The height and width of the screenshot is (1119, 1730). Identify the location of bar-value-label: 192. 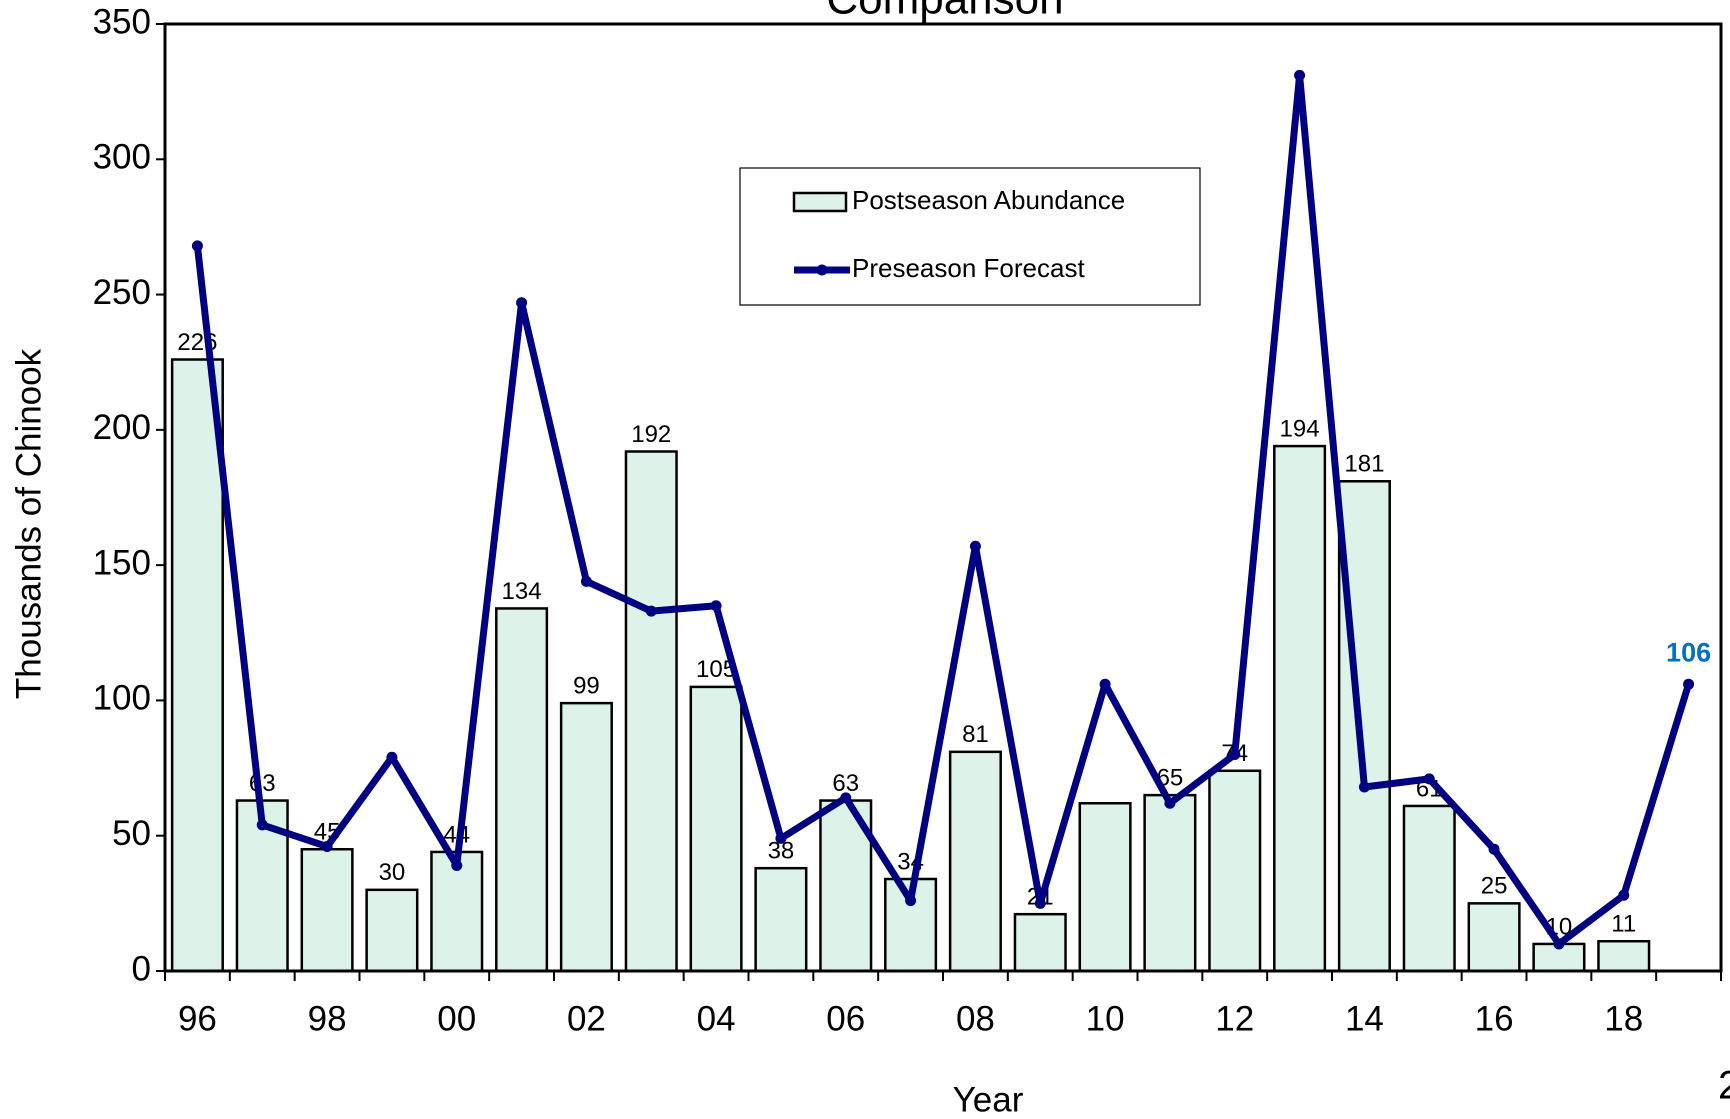
(651, 434).